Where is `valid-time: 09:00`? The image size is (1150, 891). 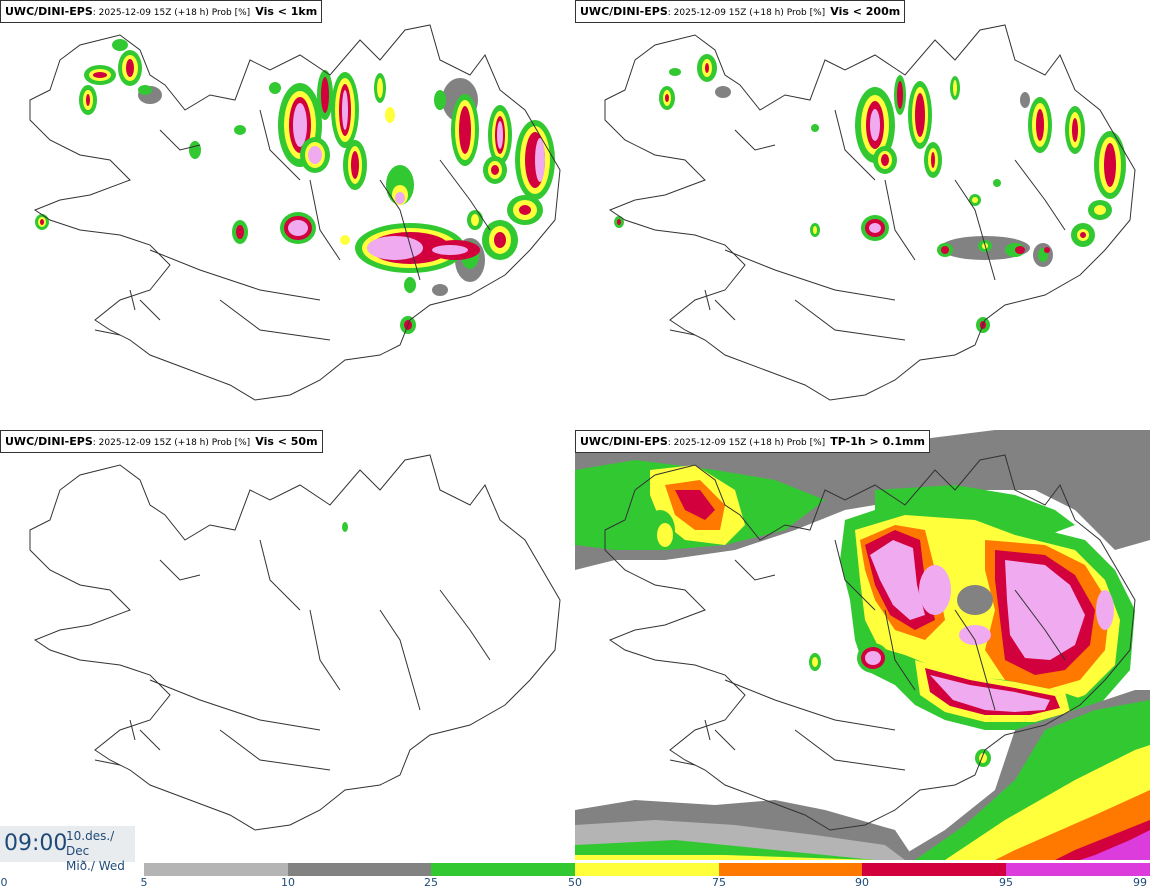
valid-time: 09:00 is located at coordinates (36, 843).